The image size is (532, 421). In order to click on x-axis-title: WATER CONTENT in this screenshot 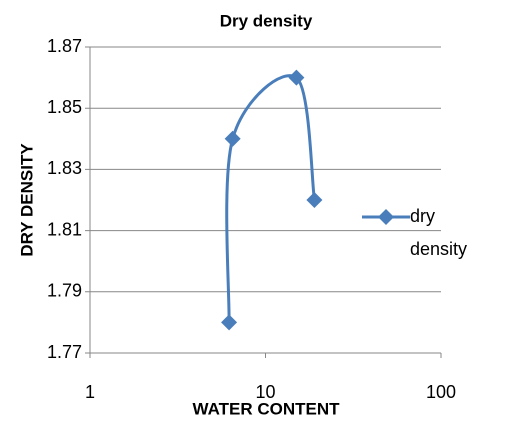, I will do `click(266, 408)`.